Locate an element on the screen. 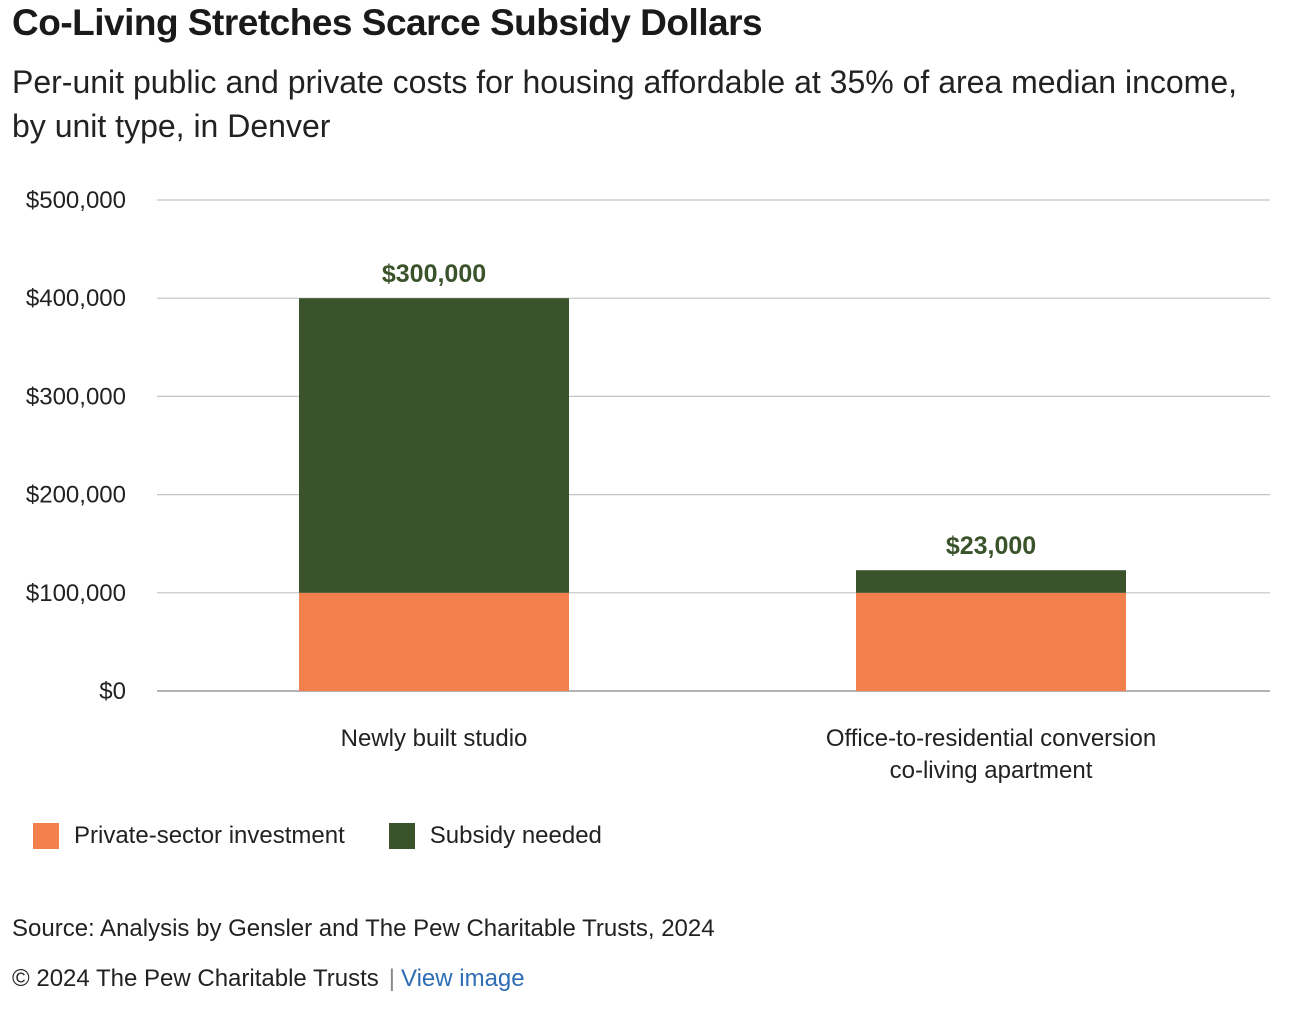 This screenshot has height=1010, width=1290. x-tick-label-line: Newly built studio is located at coordinates (434, 738).